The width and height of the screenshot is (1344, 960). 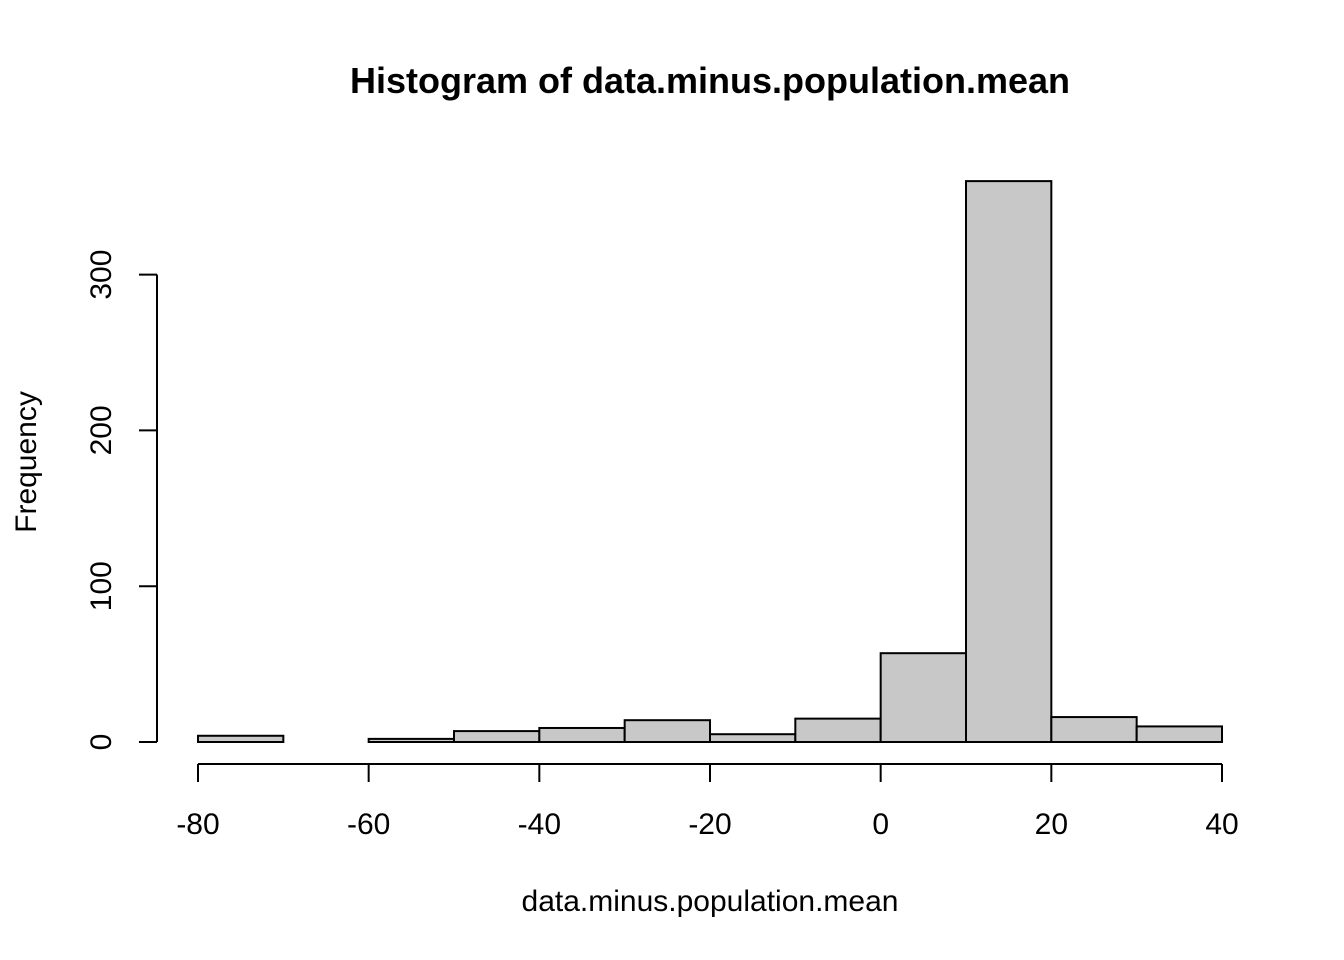 I want to click on y-axis-label: Frequency, so click(x=26, y=462).